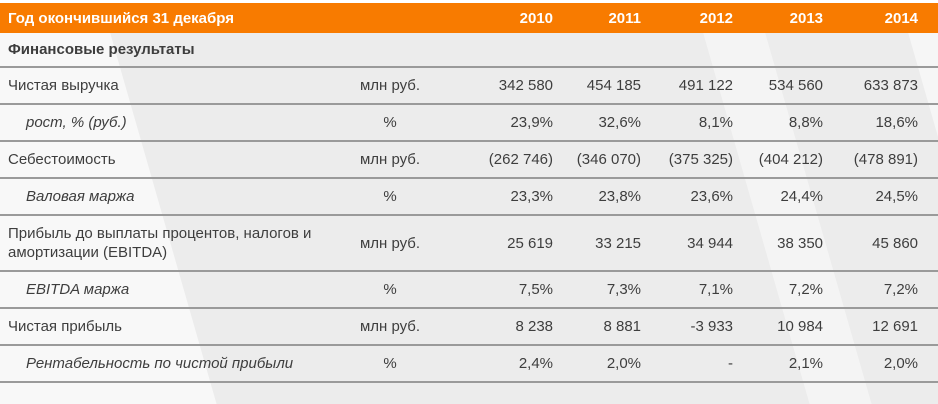  Describe the element at coordinates (800, 243) in the screenshot. I see `value-cell: 38 350` at that location.